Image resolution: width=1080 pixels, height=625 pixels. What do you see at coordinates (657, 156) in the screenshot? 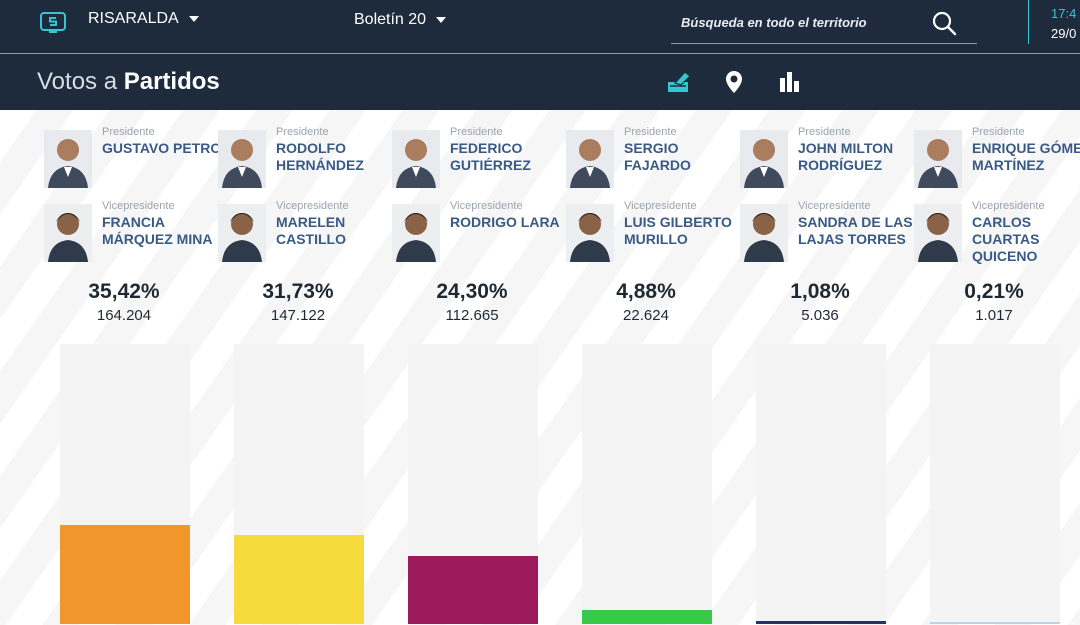
I see `candidate-name: SERGIO FAJARDO` at bounding box center [657, 156].